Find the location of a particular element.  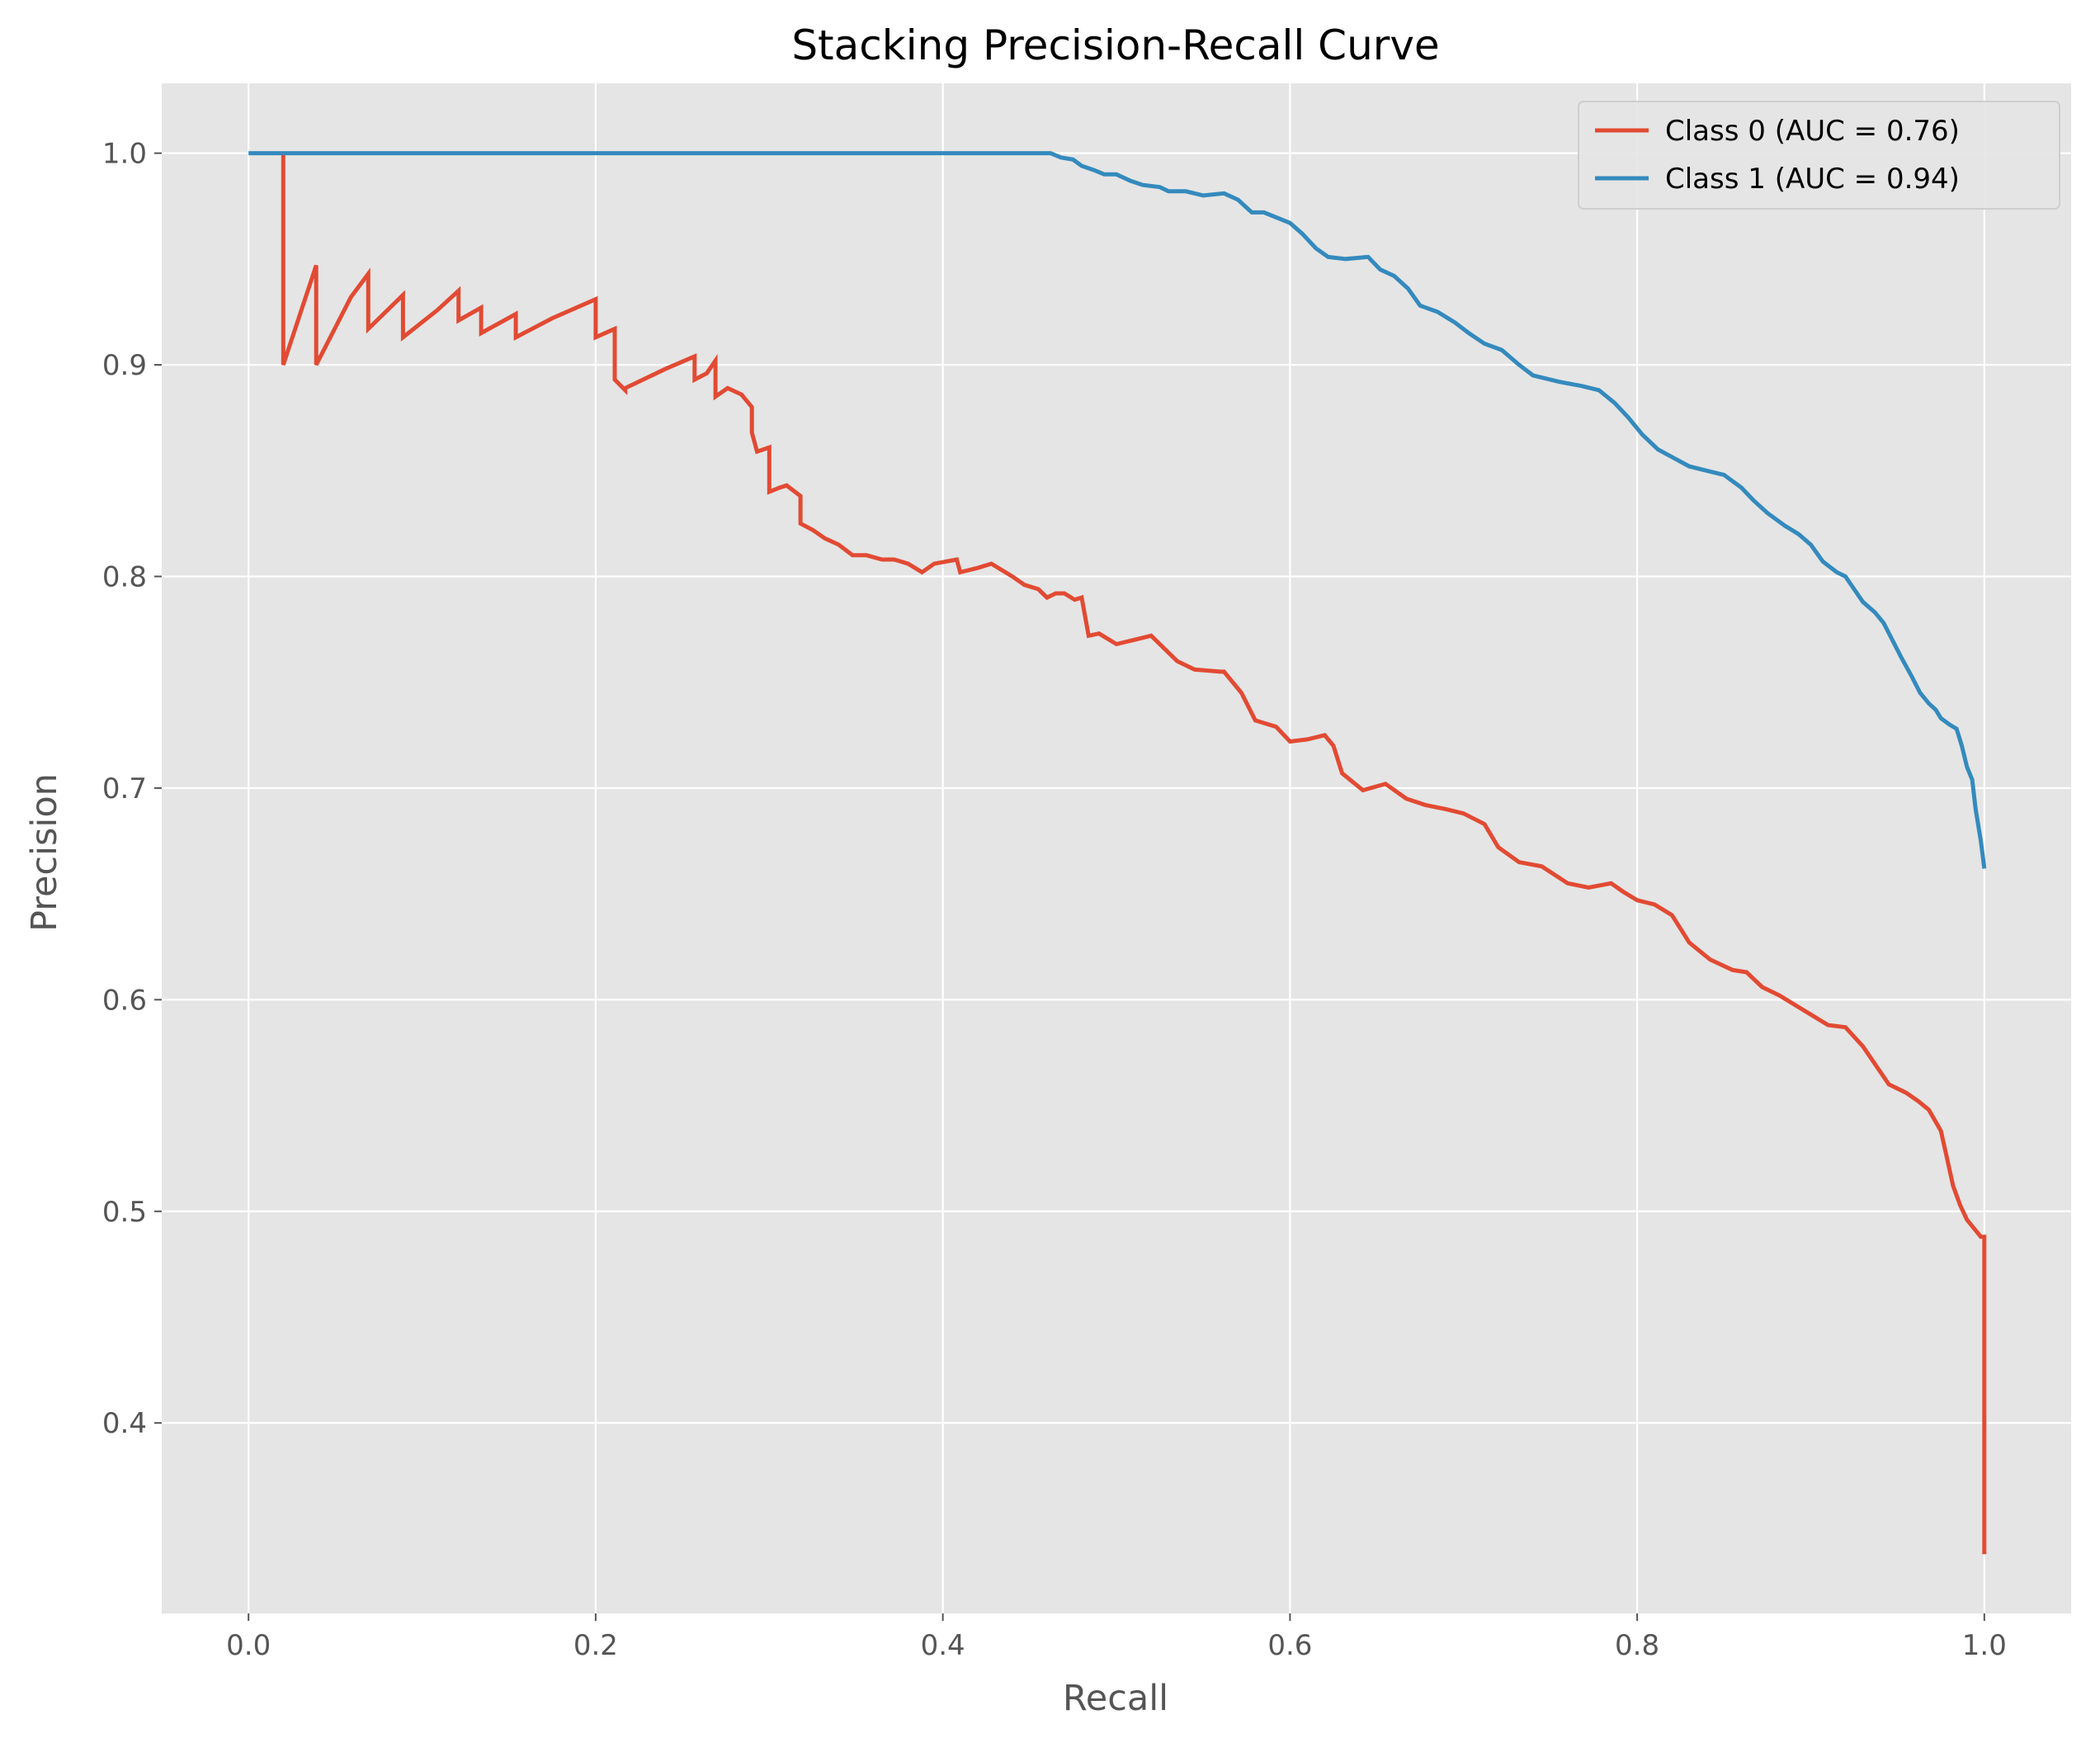

y-axis-ticks: 0.4 0.5 0.6 0.7 0.8 0.9 1.0 is located at coordinates (132, 789).